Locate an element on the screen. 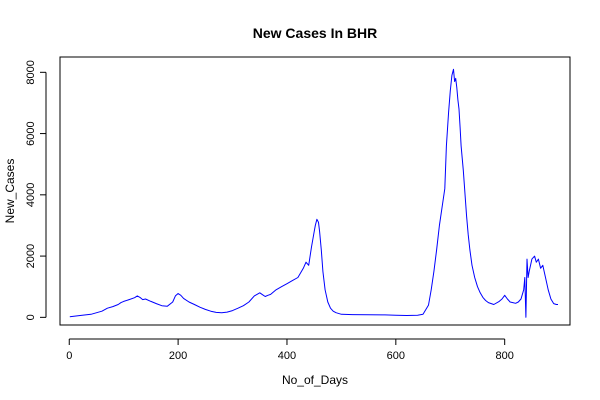 This screenshot has height=400, width=600. x-tick-label: 400 is located at coordinates (287, 356).